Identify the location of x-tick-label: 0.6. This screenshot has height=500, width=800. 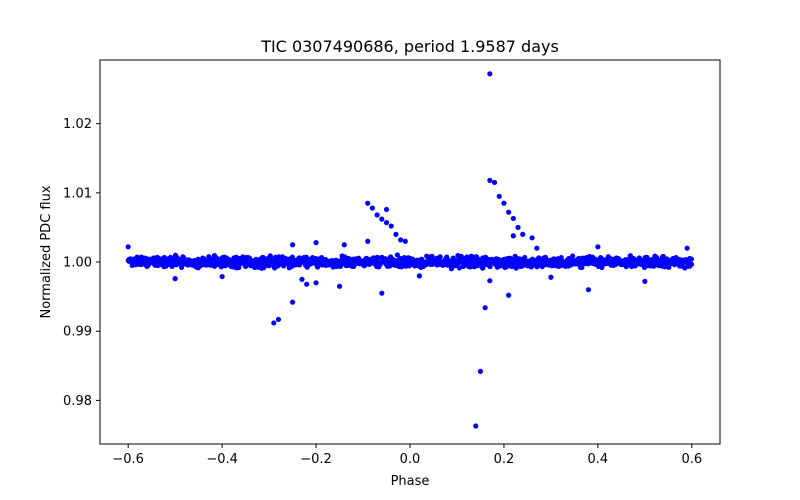
(691, 459).